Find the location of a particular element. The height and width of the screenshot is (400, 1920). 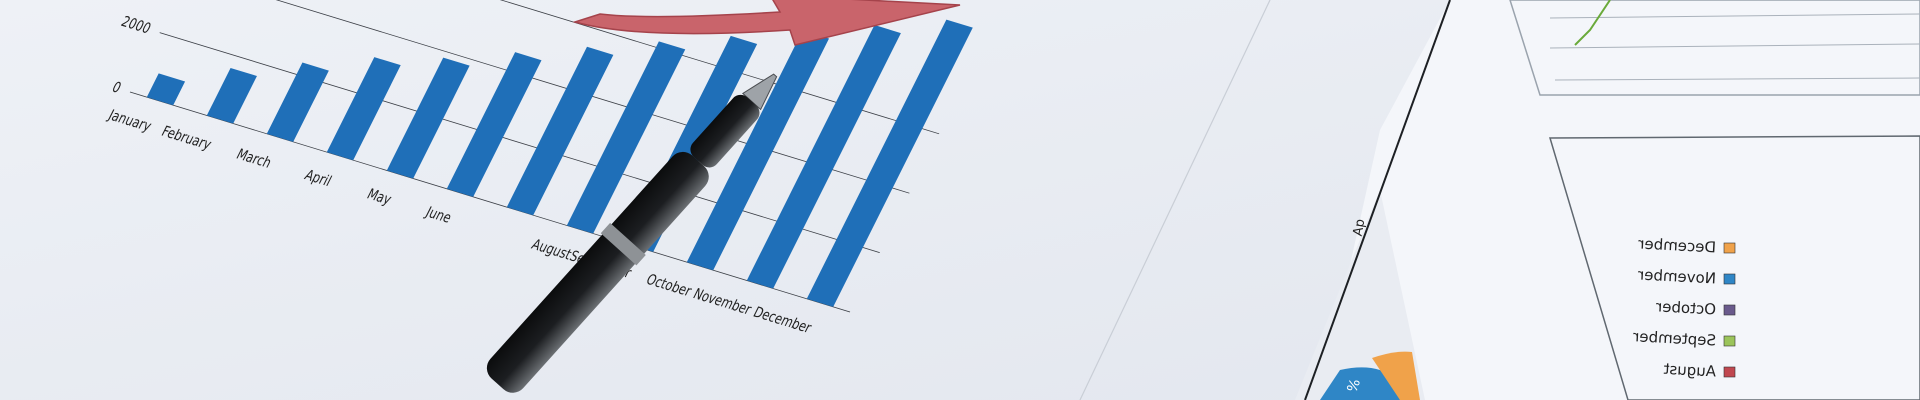

legend-label: November is located at coordinates (1677, 276).